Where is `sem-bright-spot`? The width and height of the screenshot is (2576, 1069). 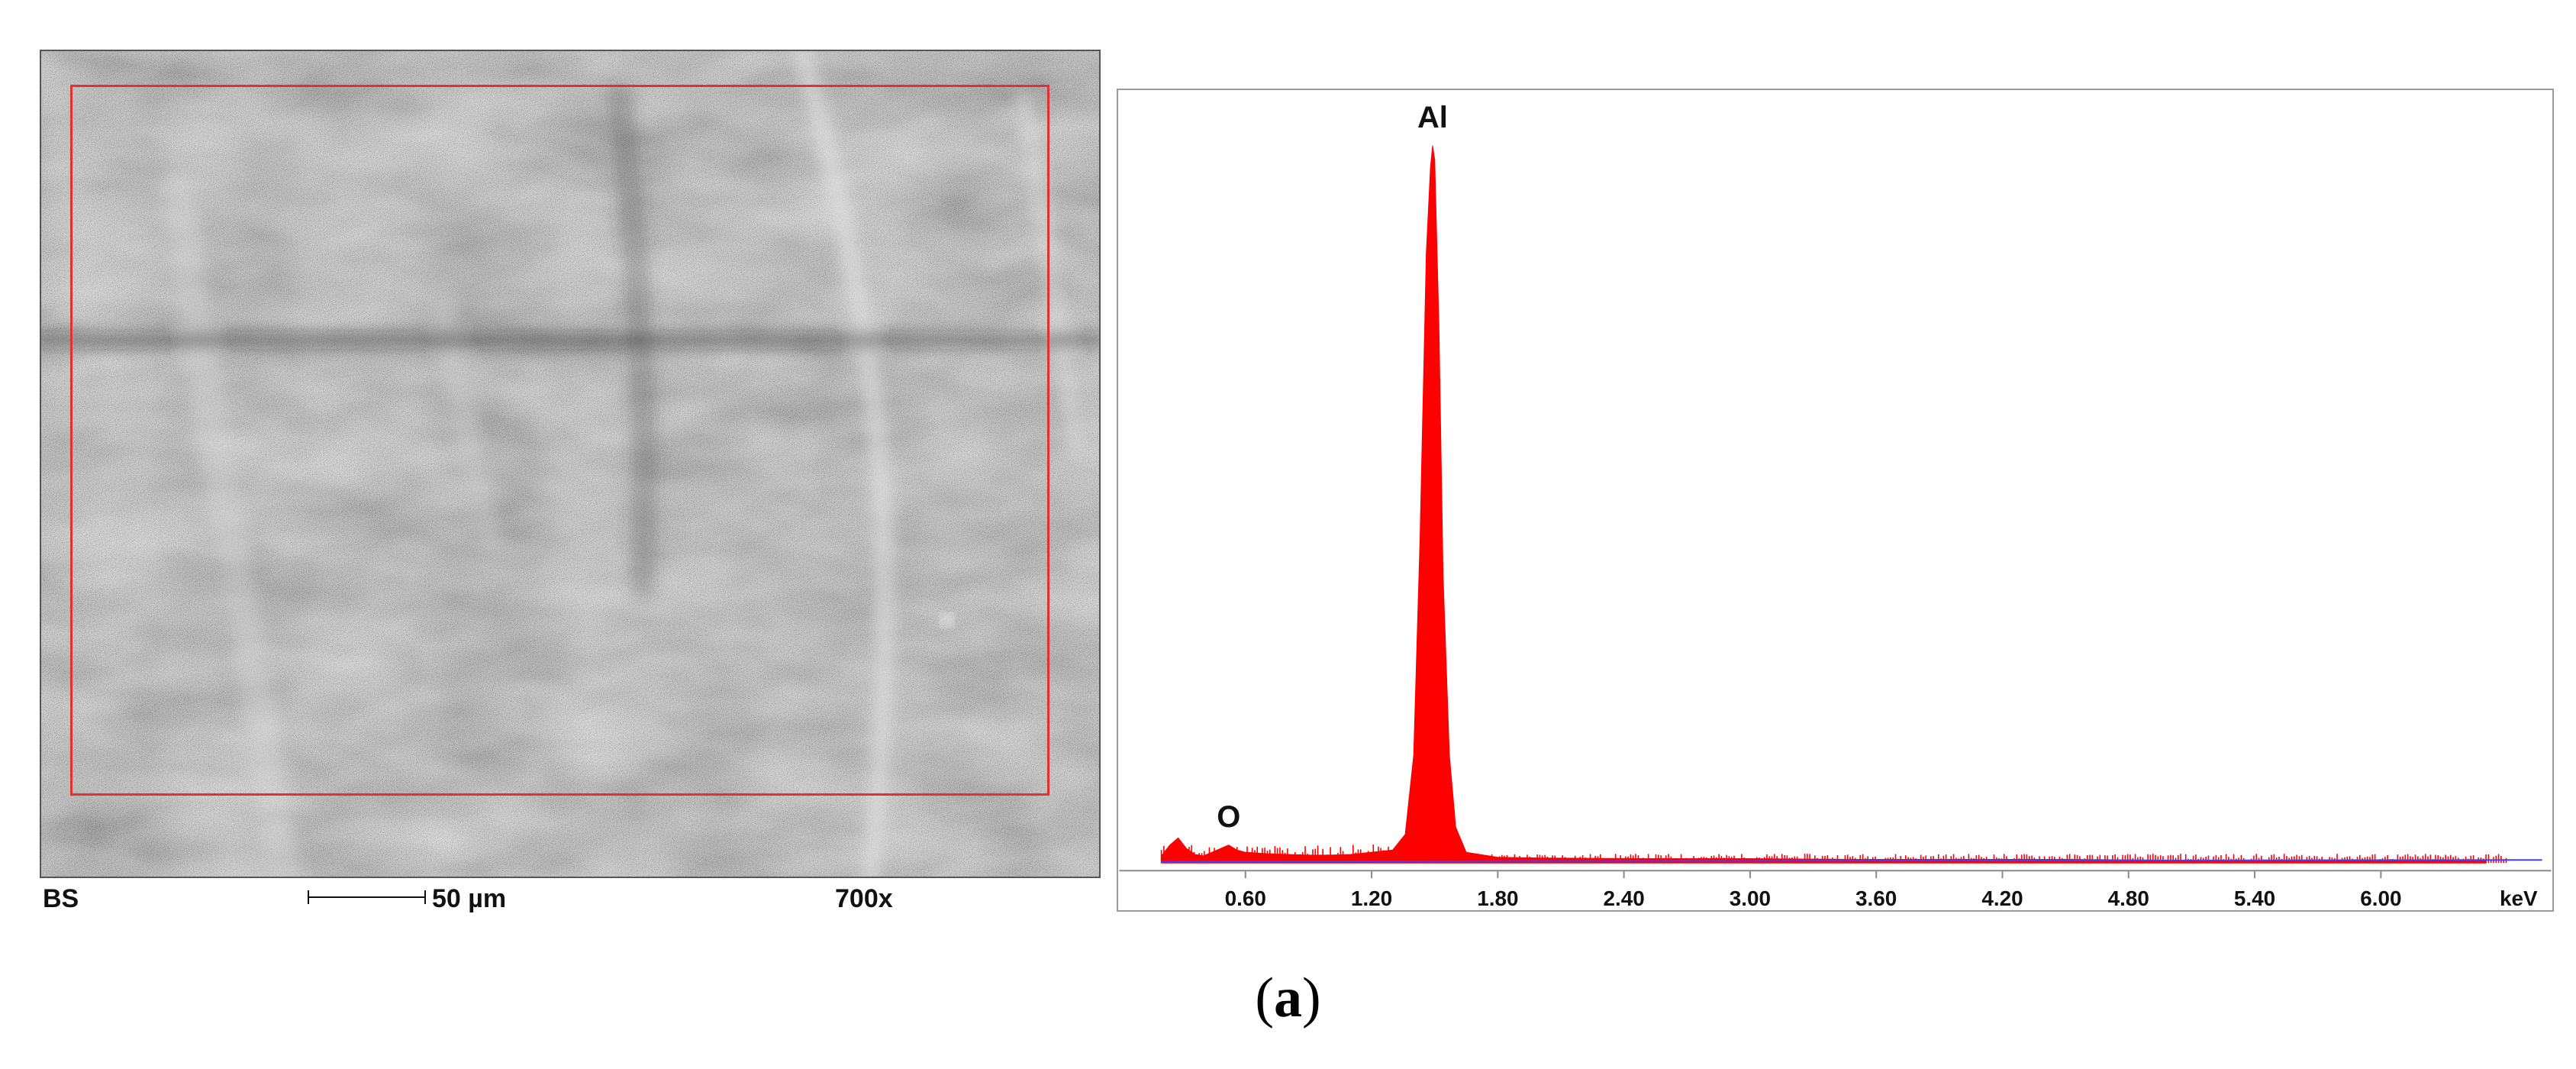
sem-bright-spot is located at coordinates (947, 620).